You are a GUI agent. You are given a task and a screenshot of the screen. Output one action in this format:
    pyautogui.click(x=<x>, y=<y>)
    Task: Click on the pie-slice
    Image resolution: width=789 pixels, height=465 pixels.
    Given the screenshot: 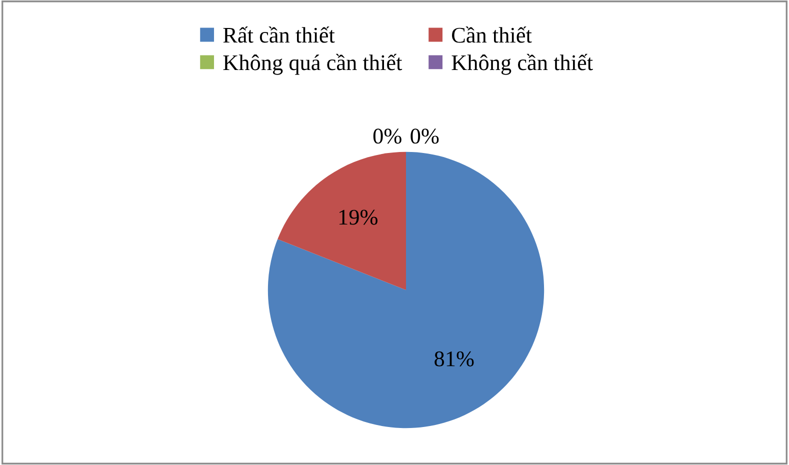 What is the action you would take?
    pyautogui.click(x=342, y=221)
    